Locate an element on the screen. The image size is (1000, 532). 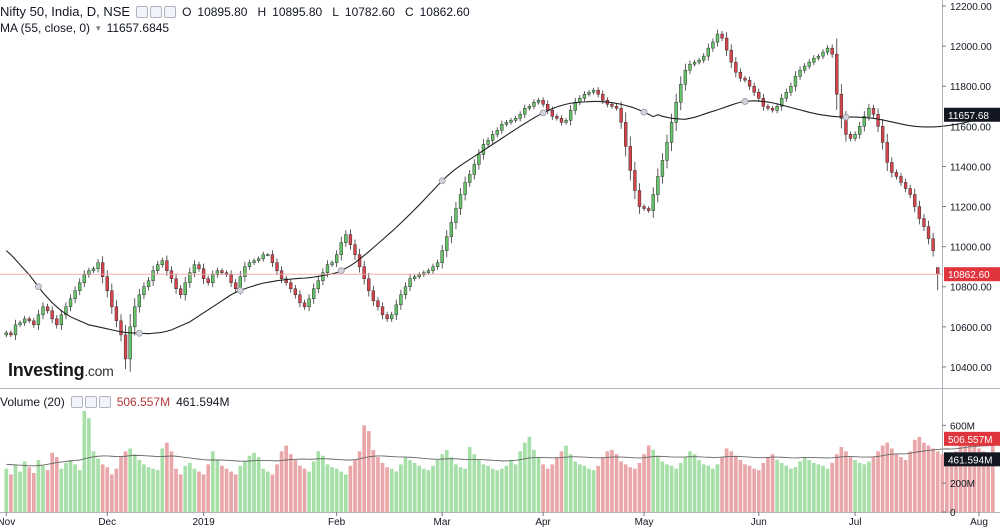
price-tick-label: 12200.00 is located at coordinates (971, 7).